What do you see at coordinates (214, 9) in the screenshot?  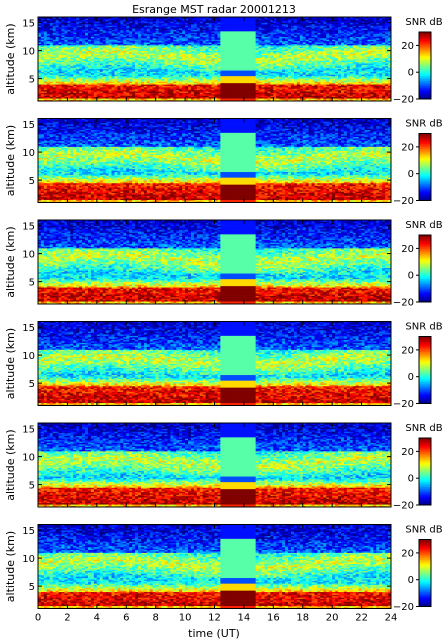 I see `figure-title: Esrange MST radar 20001213` at bounding box center [214, 9].